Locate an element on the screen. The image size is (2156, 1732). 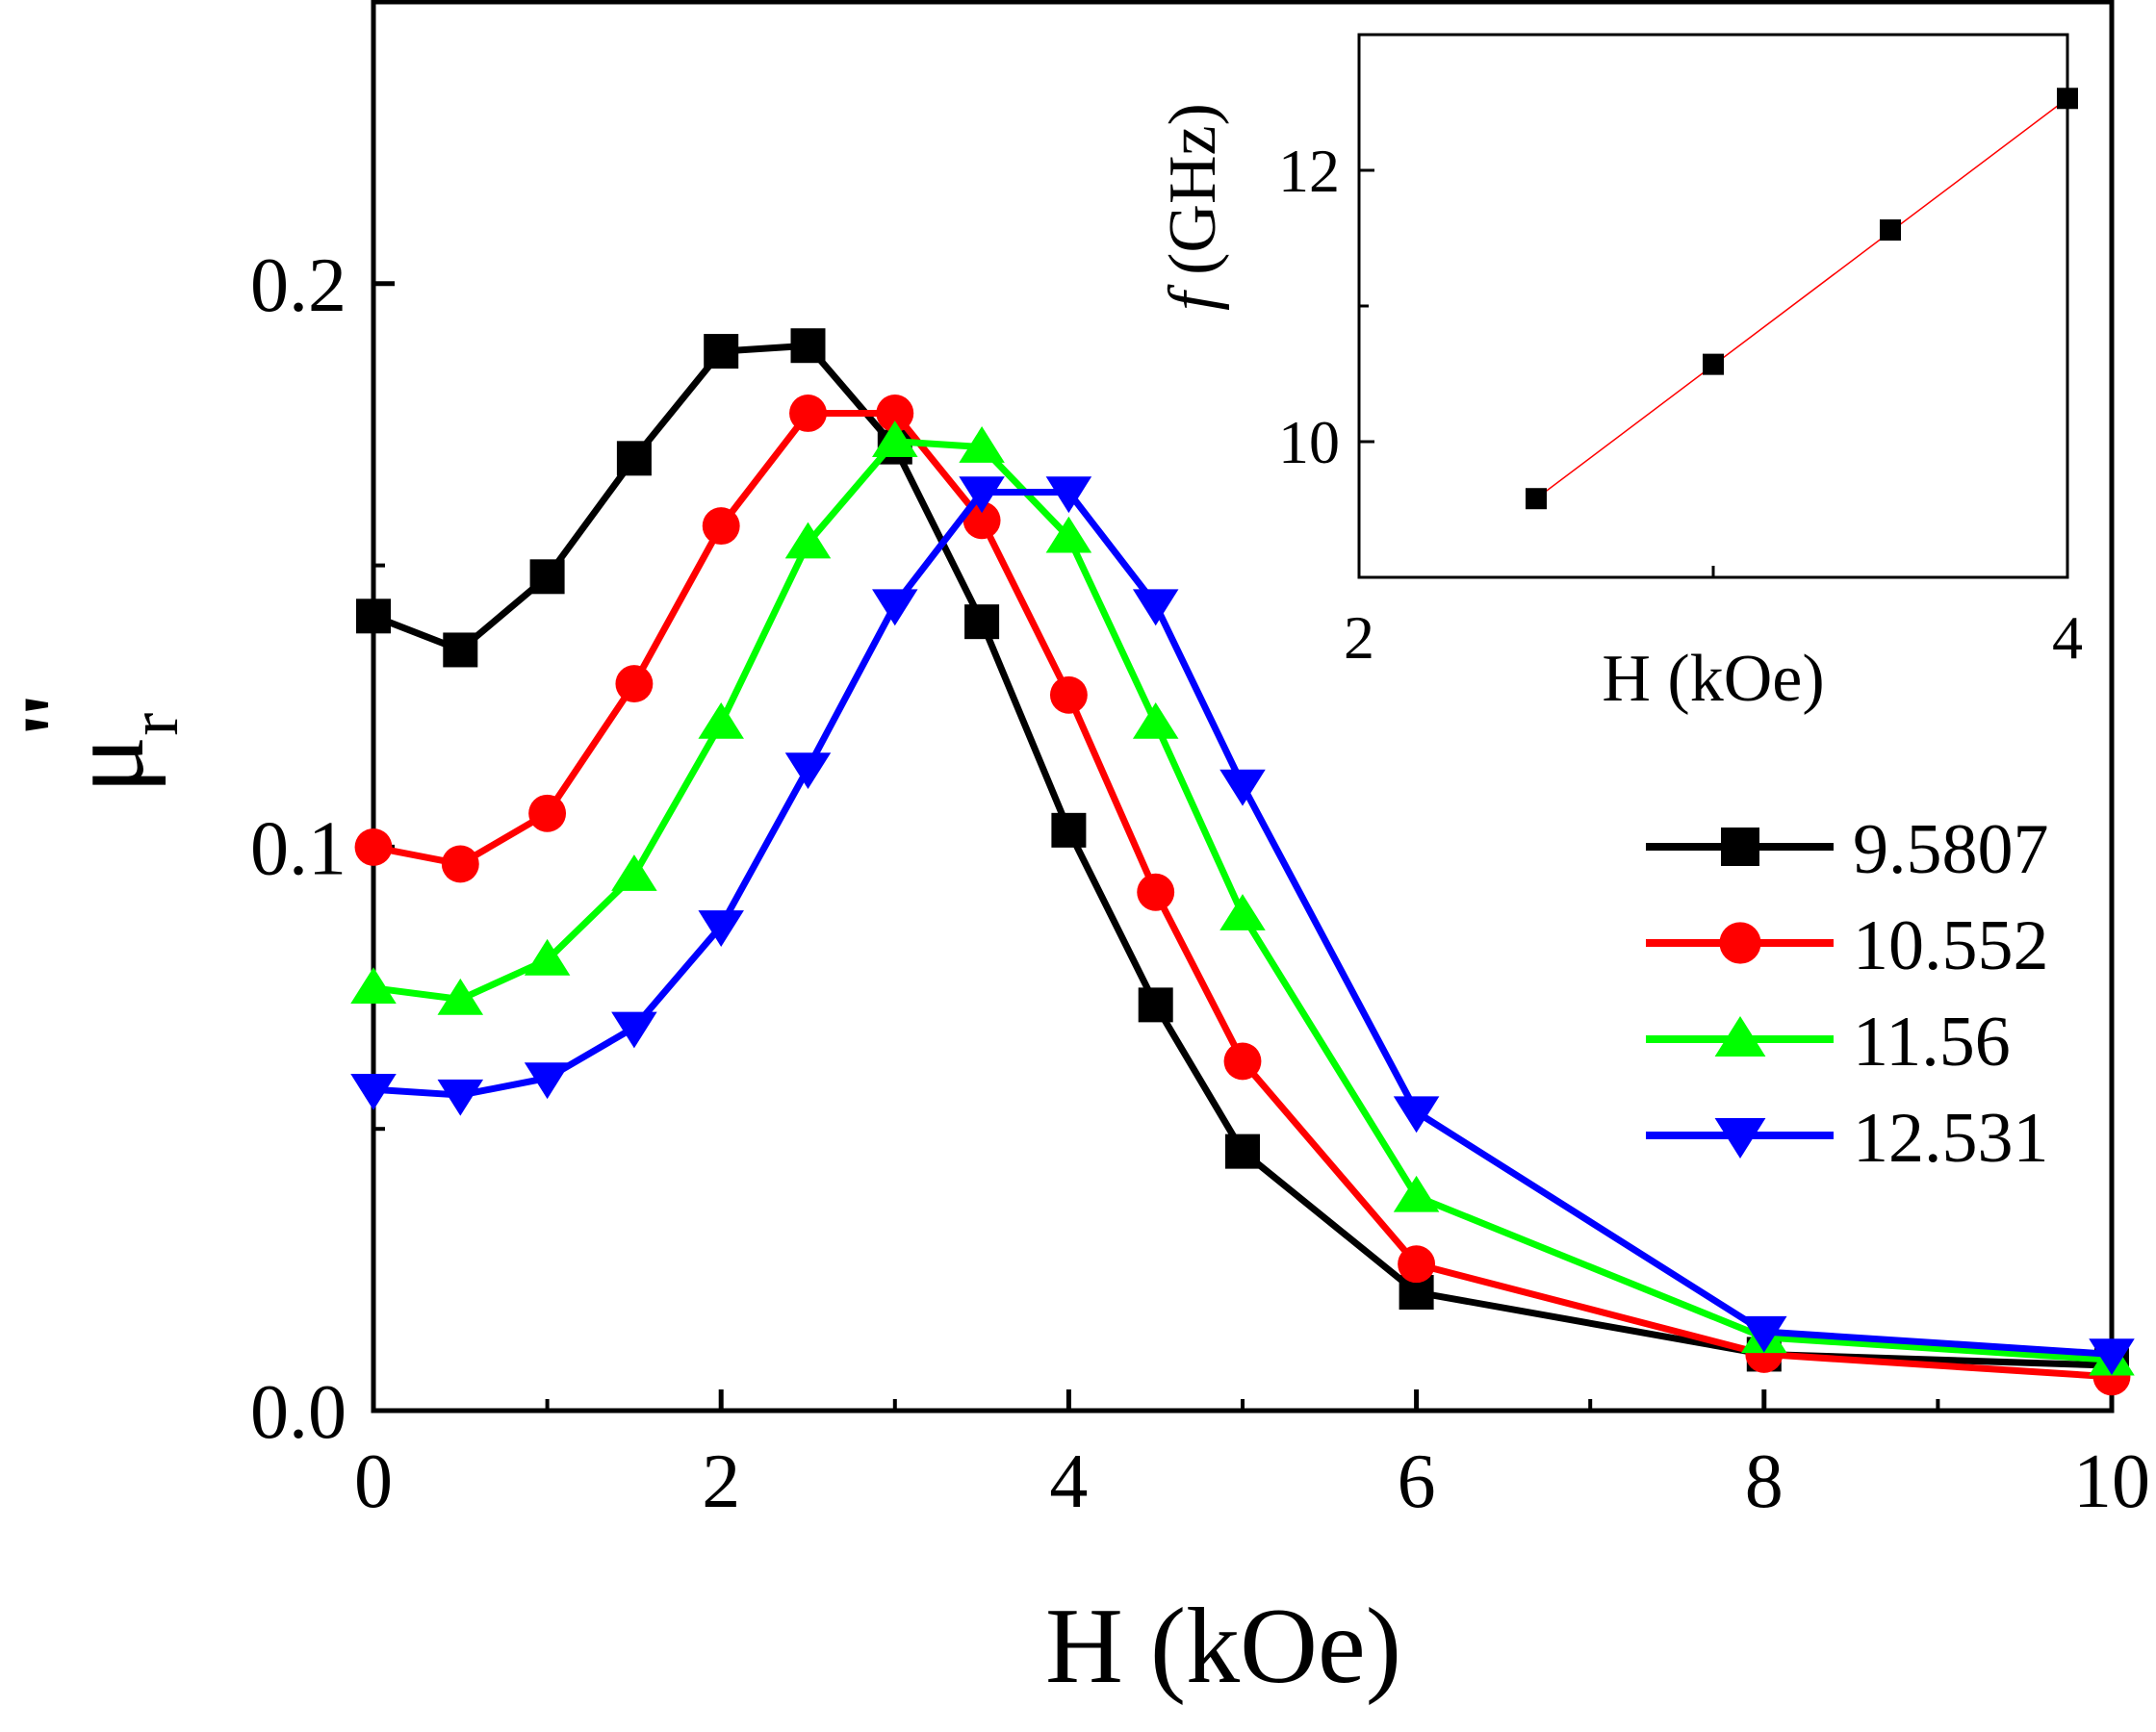
y-axis-title: μr " is located at coordinates (97, 741).